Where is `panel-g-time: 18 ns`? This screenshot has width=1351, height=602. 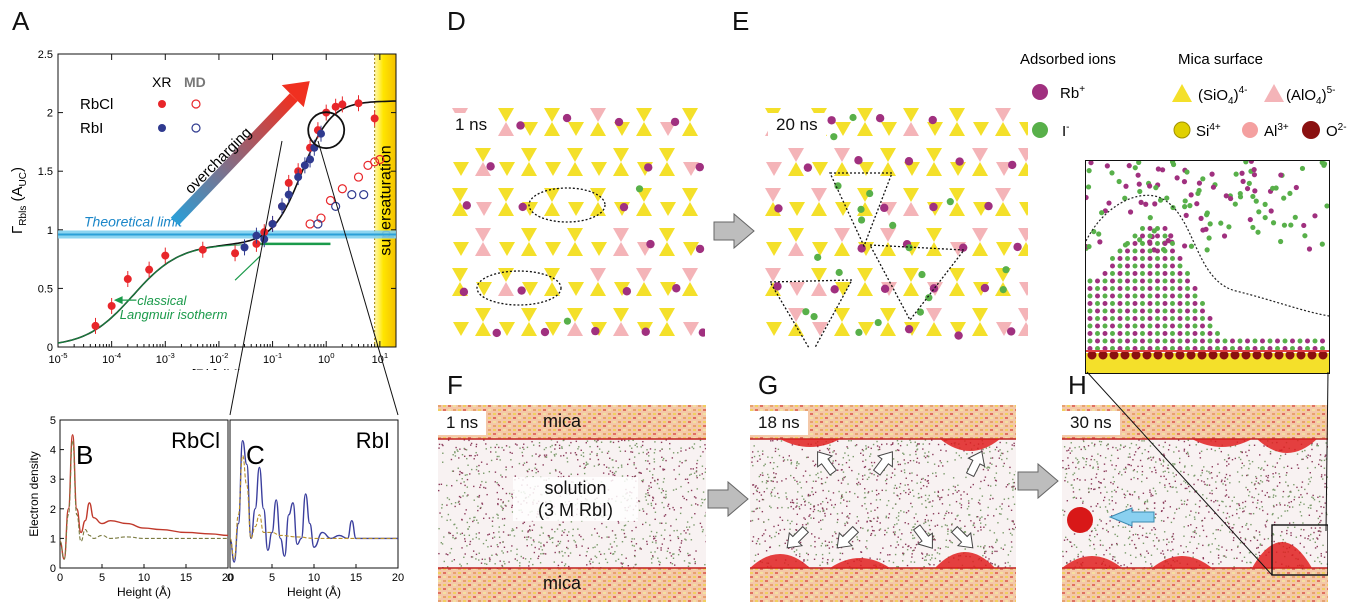 panel-g-time: 18 ns is located at coordinates (779, 423).